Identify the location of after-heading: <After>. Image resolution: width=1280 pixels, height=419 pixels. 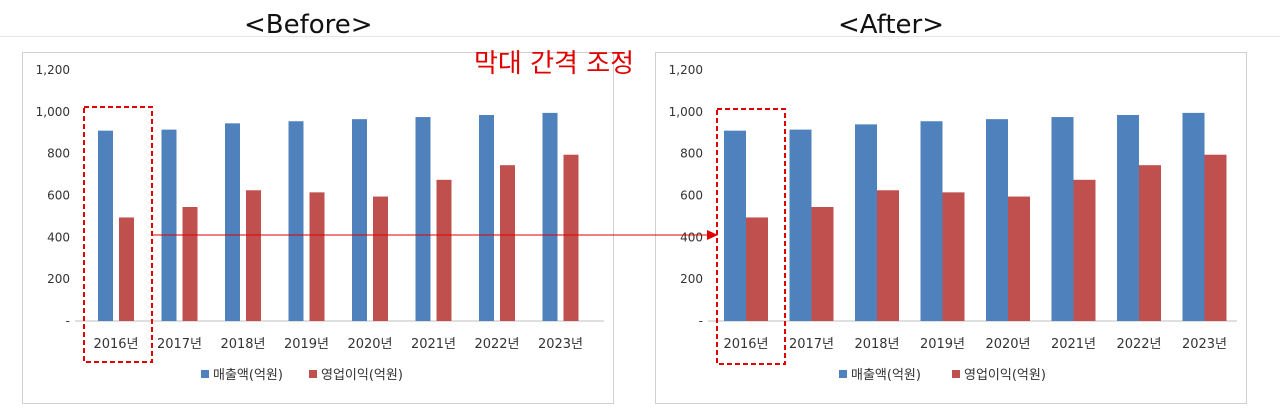
(891, 25).